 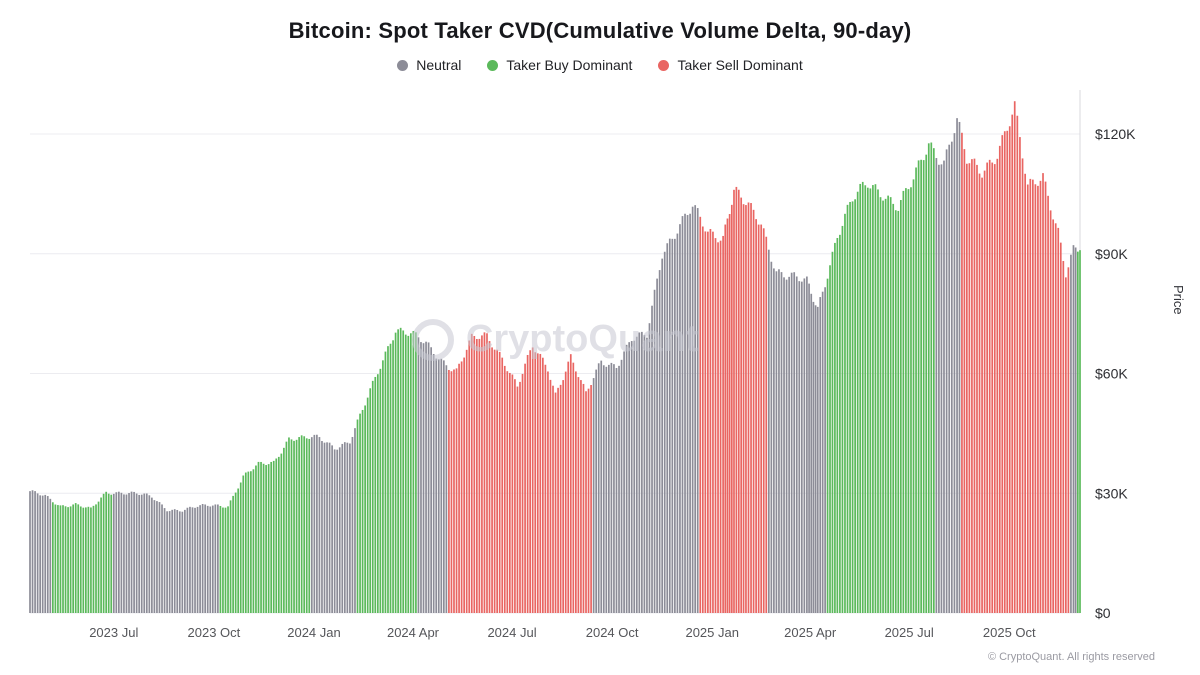 I want to click on svg-text: 2024 Oct, so click(x=612, y=632).